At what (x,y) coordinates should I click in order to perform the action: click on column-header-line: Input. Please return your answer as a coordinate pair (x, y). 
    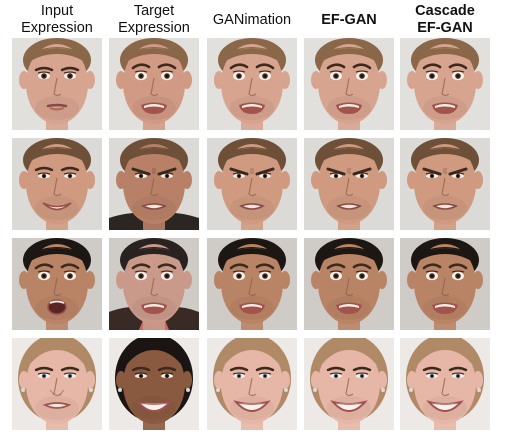
    Looking at the image, I should click on (57, 11).